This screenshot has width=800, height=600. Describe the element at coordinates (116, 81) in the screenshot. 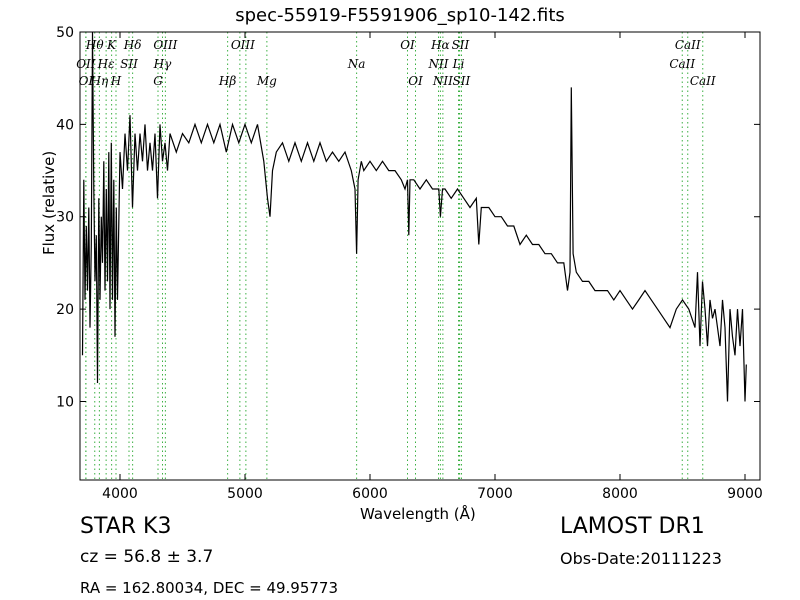

I see `line-marker-label: H` at that location.